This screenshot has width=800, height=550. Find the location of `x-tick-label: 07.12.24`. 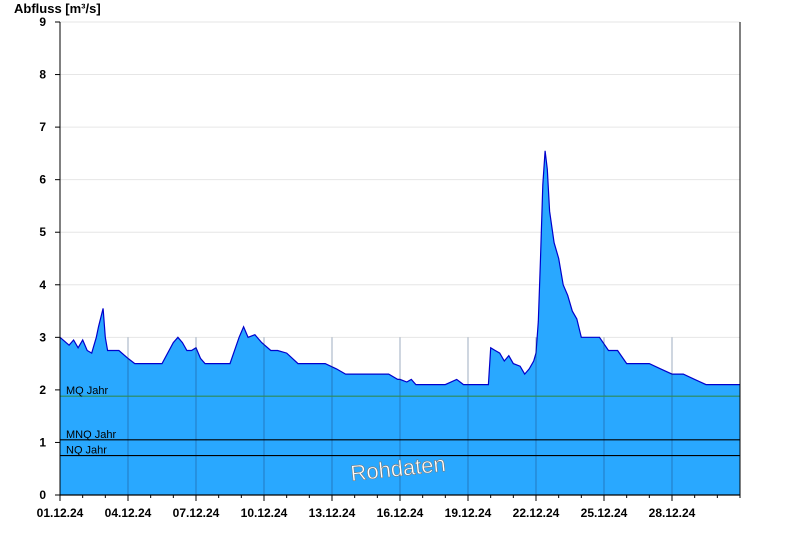

x-tick-label: 07.12.24 is located at coordinates (196, 513).